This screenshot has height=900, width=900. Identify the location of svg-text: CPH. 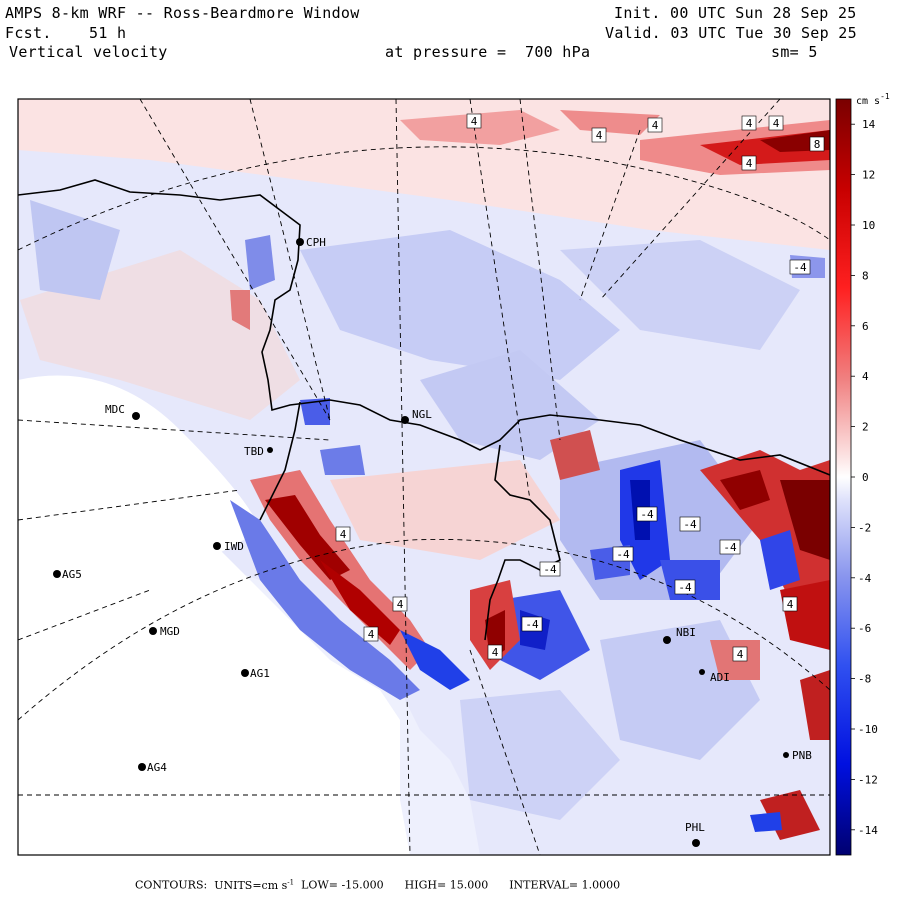
(316, 242).